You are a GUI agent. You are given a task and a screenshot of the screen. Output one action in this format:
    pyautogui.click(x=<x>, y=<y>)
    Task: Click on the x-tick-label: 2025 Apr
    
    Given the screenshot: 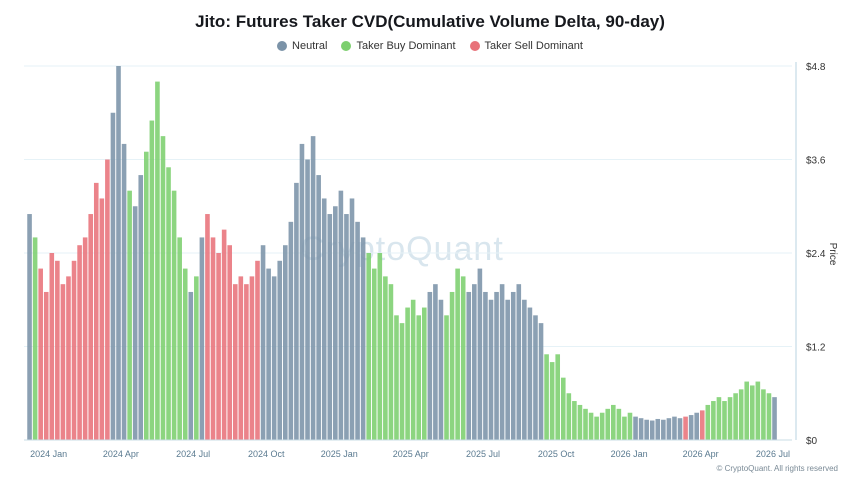 What is the action you would take?
    pyautogui.click(x=411, y=454)
    